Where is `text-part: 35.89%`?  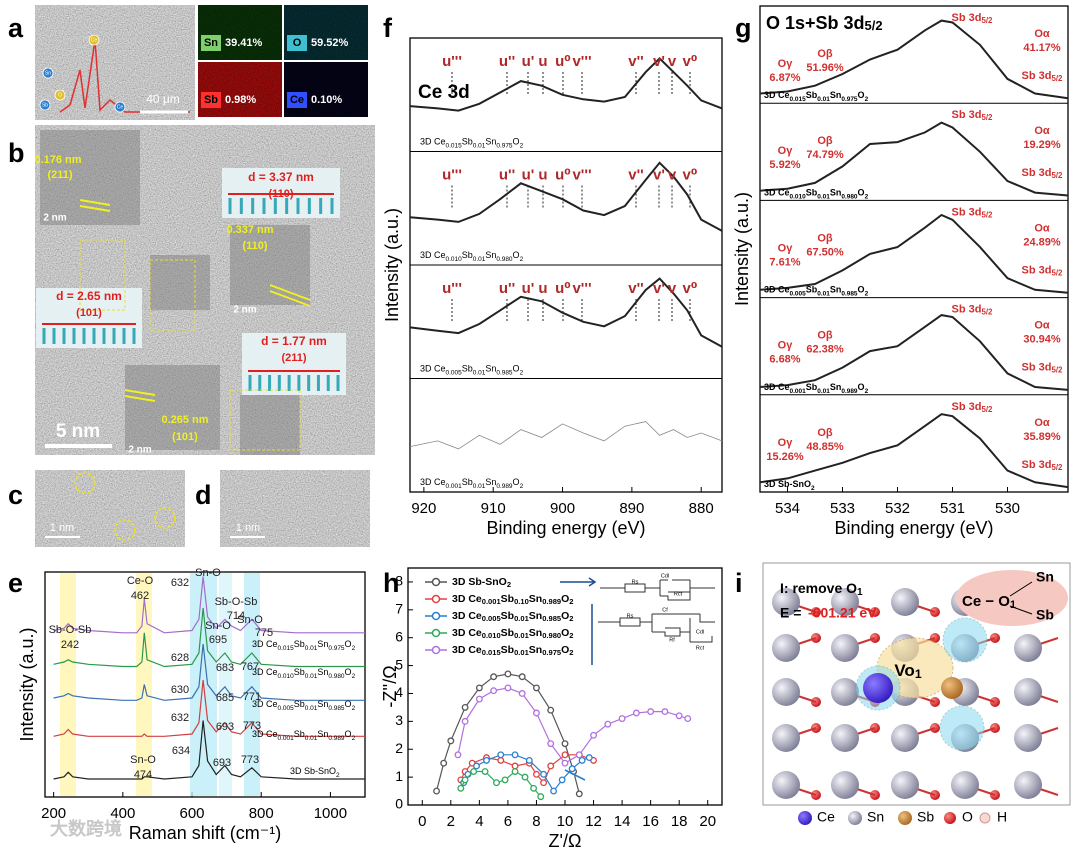 text-part: 35.89% is located at coordinates (1042, 437).